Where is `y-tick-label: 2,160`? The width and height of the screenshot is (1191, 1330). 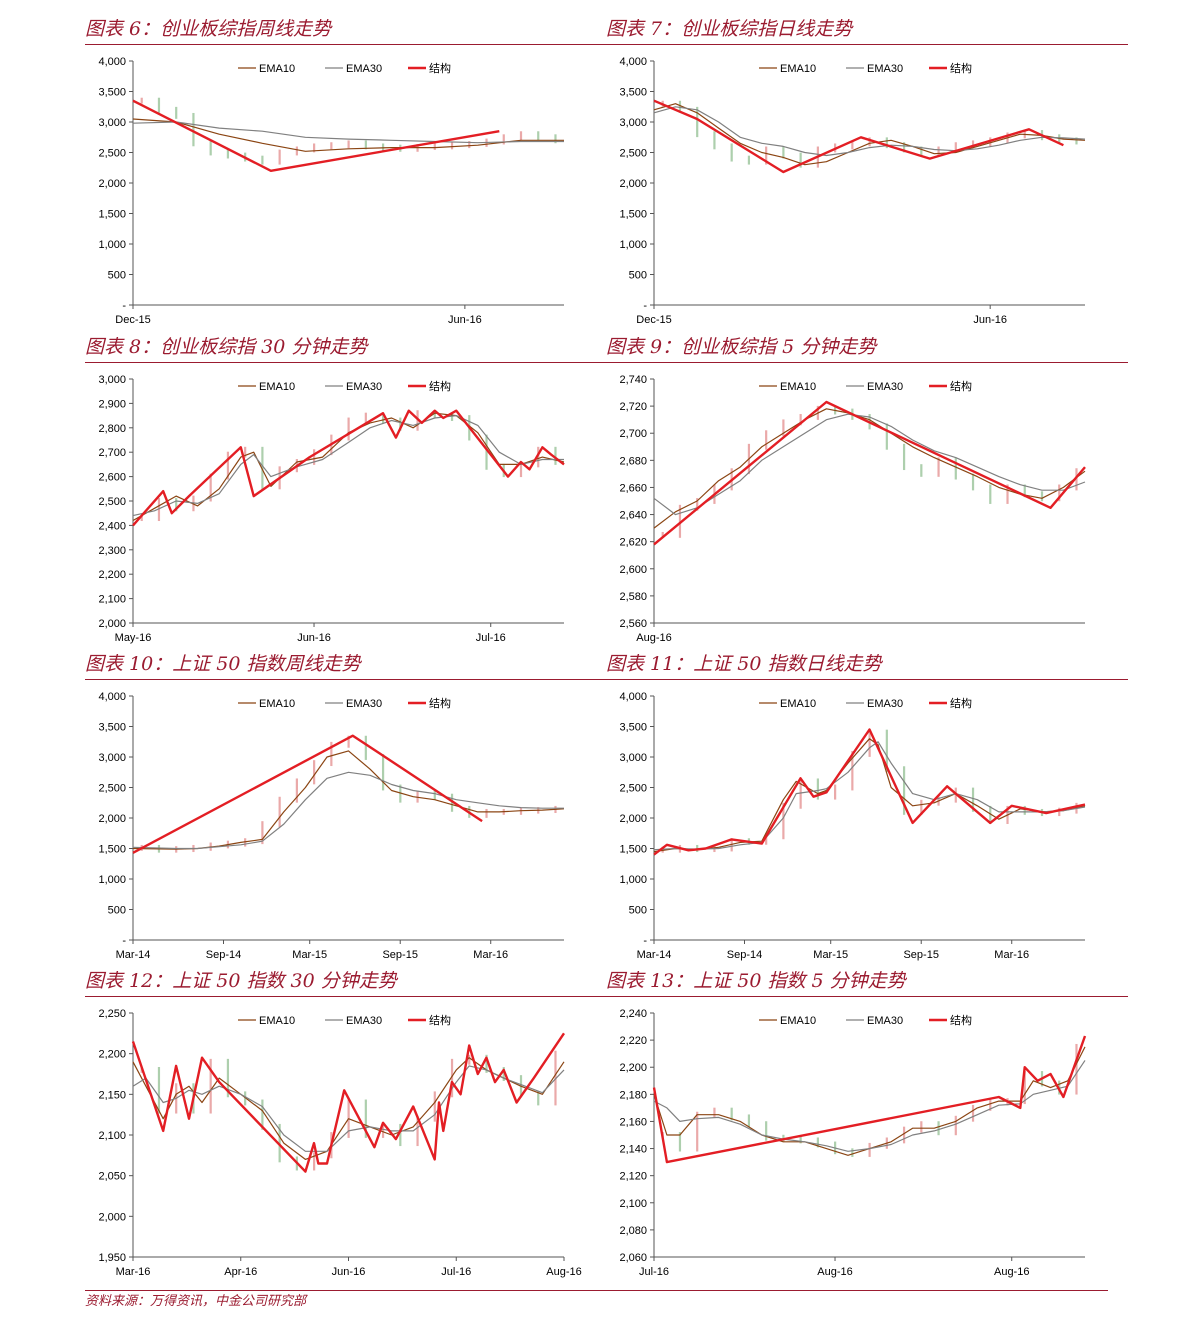
y-tick-label: 2,160 is located at coordinates (633, 1122).